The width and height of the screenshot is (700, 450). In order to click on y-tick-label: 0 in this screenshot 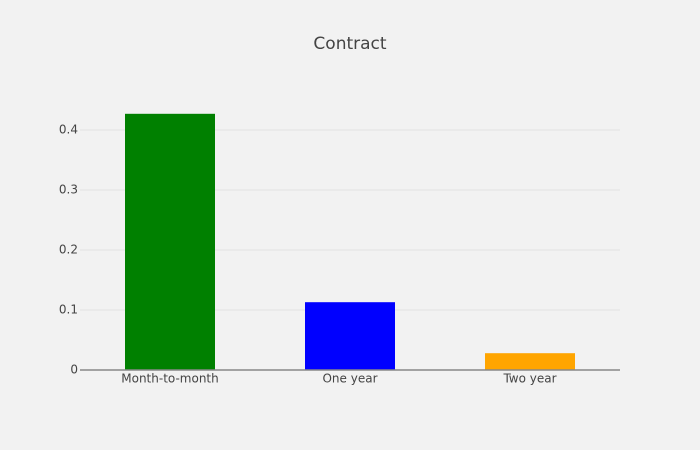, I will do `click(74, 370)`.